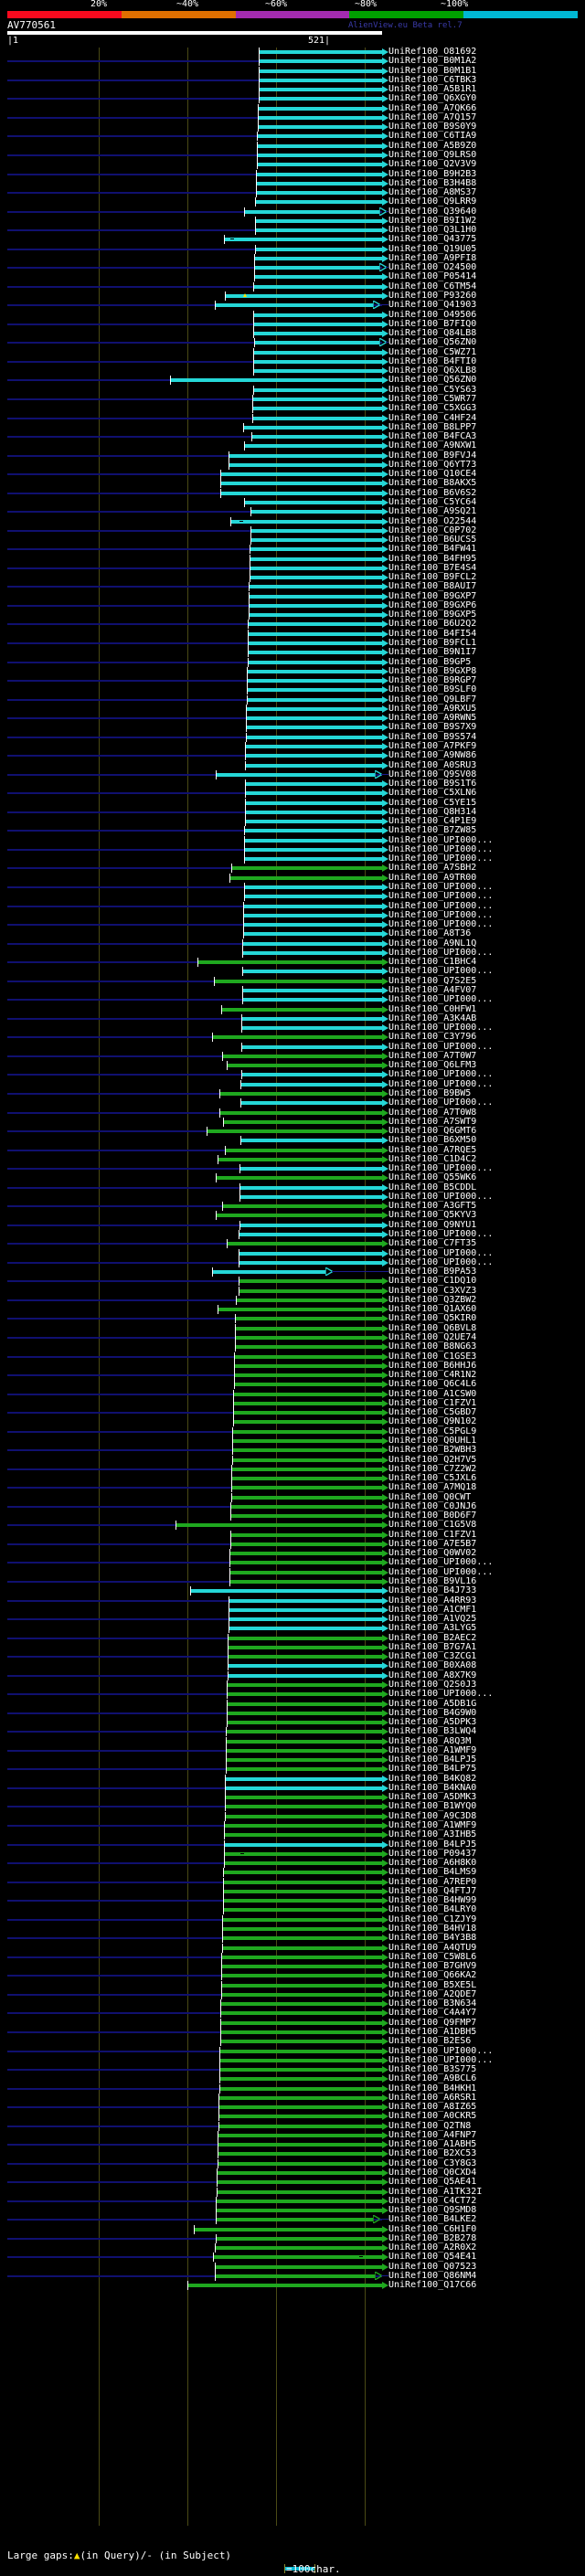 The image size is (585, 2576). Describe the element at coordinates (293, 1553) in the screenshot. I see `hit-row: UniRef100_Q0WV02` at that location.